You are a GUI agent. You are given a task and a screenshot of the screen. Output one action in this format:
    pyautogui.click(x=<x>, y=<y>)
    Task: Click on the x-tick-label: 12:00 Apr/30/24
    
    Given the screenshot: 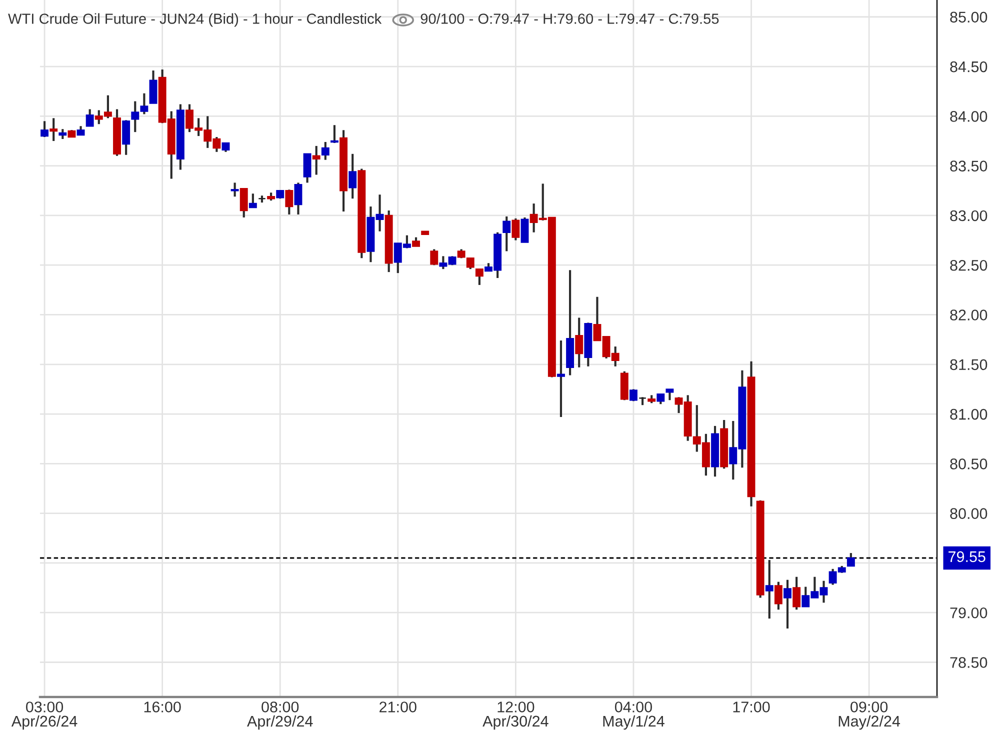 What is the action you would take?
    pyautogui.click(x=515, y=716)
    